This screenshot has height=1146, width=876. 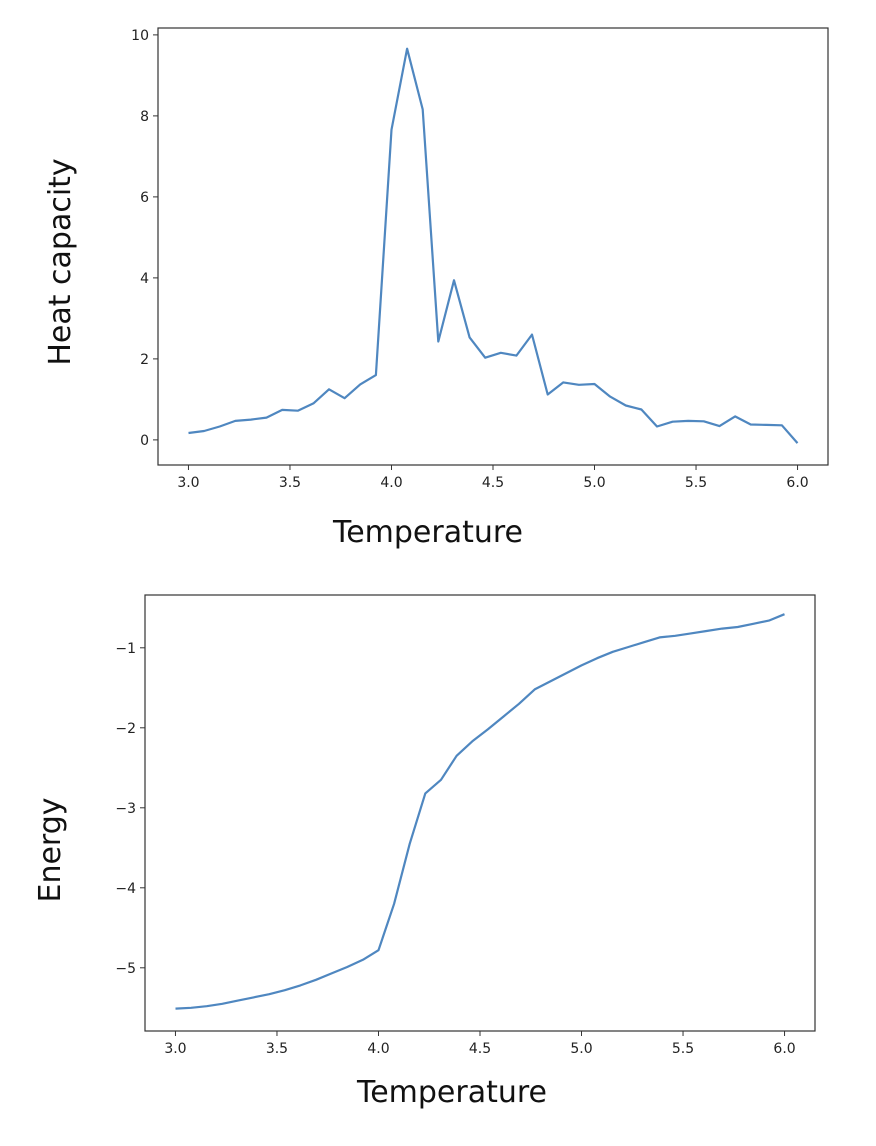 What do you see at coordinates (140, 36) in the screenshot?
I see `y-tick-label: 10` at bounding box center [140, 36].